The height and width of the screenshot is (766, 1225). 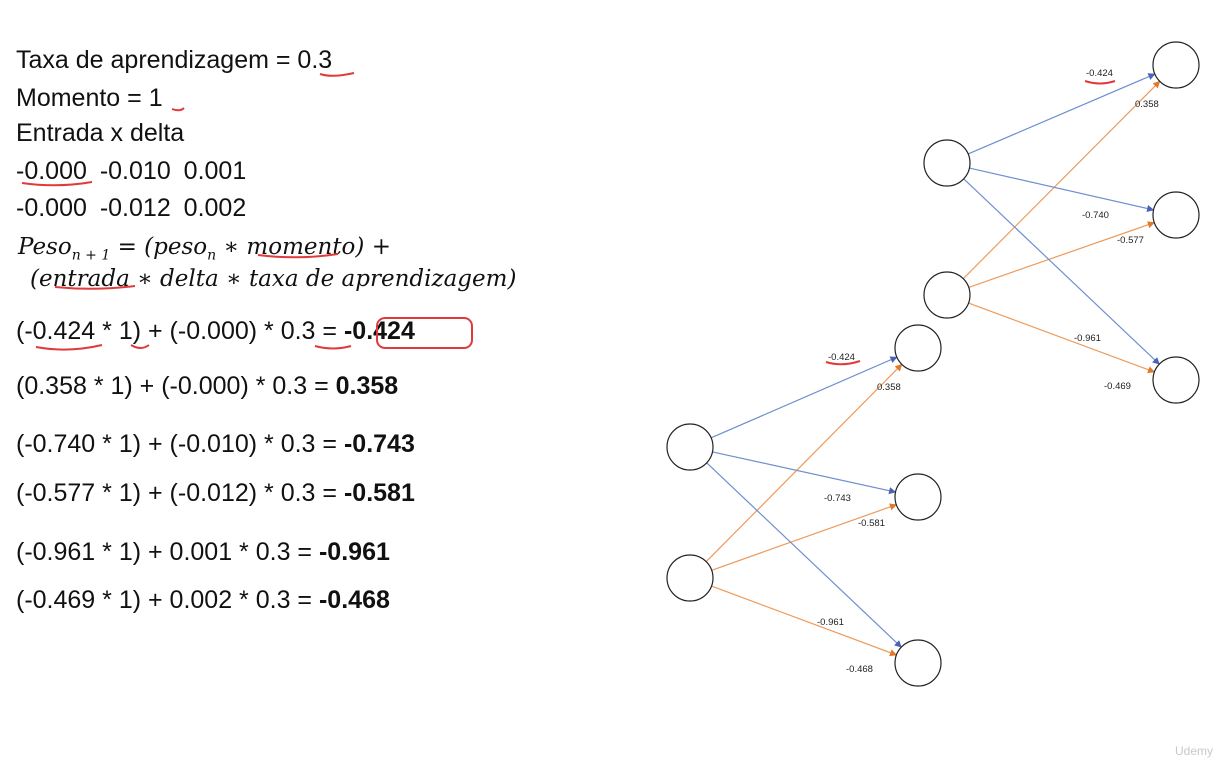 I want to click on new-weight-label-5: -0.961, so click(x=830, y=622).